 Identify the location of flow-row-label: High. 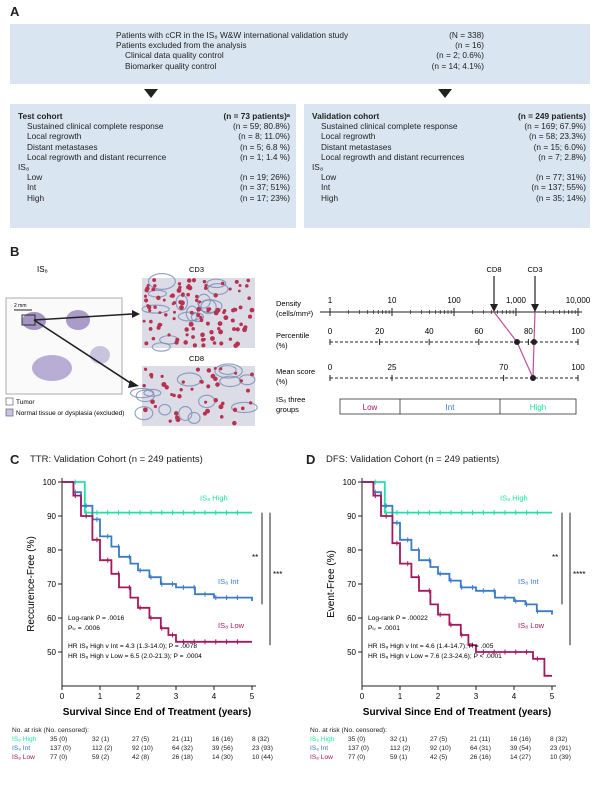
(330, 197).